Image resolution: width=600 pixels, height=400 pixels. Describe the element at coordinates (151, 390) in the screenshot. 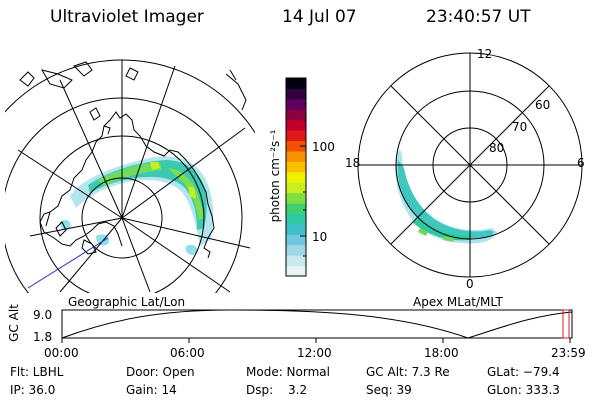

I see `gain-status: Gain: 14` at that location.